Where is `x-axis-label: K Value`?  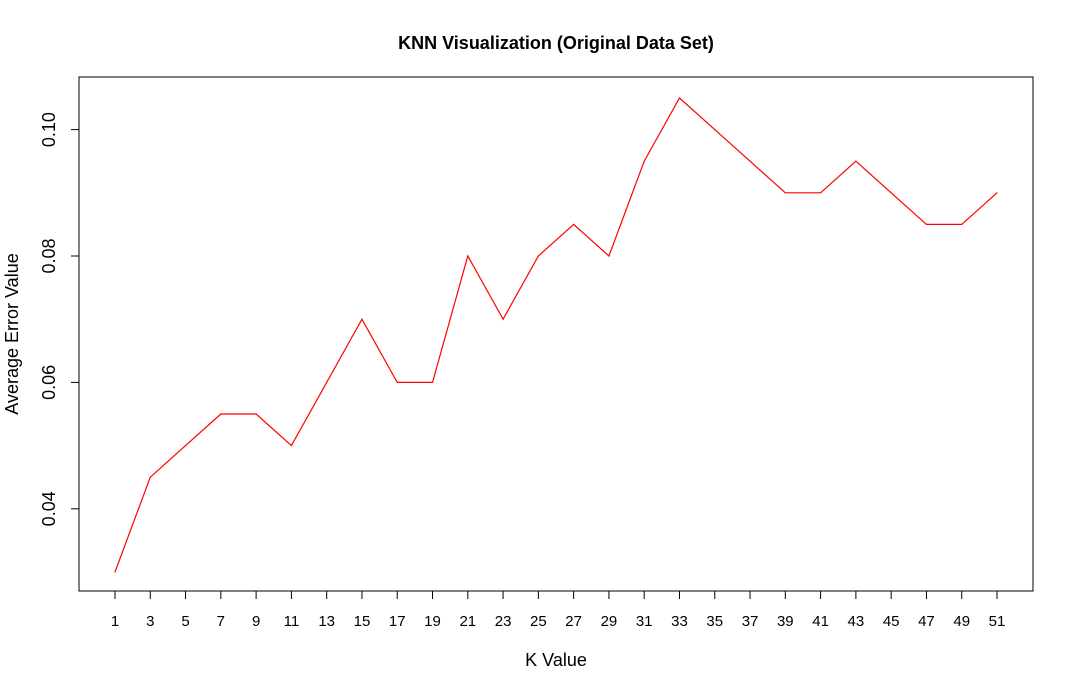
x-axis-label: K Value is located at coordinates (556, 660).